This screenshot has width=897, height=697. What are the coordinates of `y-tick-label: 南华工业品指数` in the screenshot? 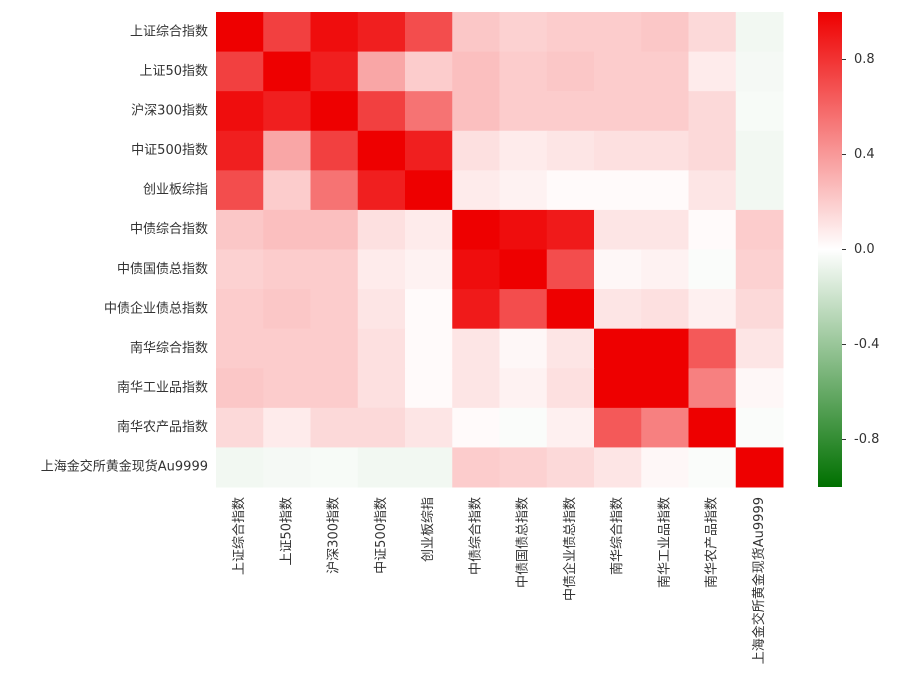 It's located at (162, 388).